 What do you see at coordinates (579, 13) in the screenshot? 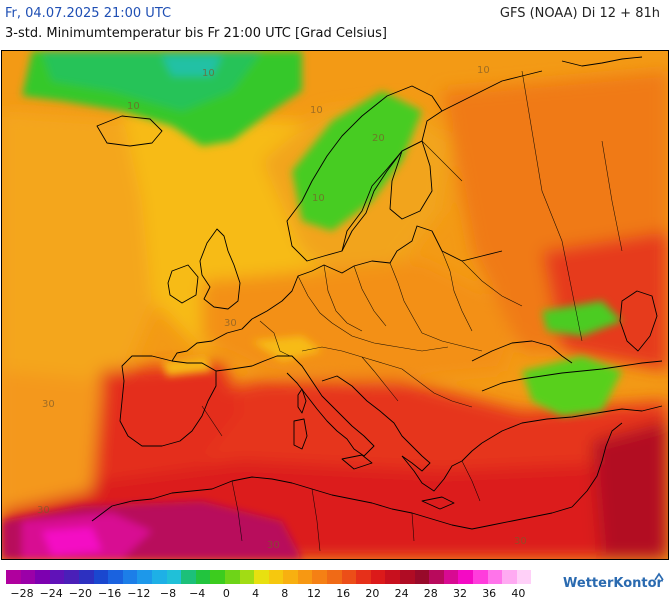
I see `model-run: GFS (NOAA) Di 12 + 81h` at bounding box center [579, 13].